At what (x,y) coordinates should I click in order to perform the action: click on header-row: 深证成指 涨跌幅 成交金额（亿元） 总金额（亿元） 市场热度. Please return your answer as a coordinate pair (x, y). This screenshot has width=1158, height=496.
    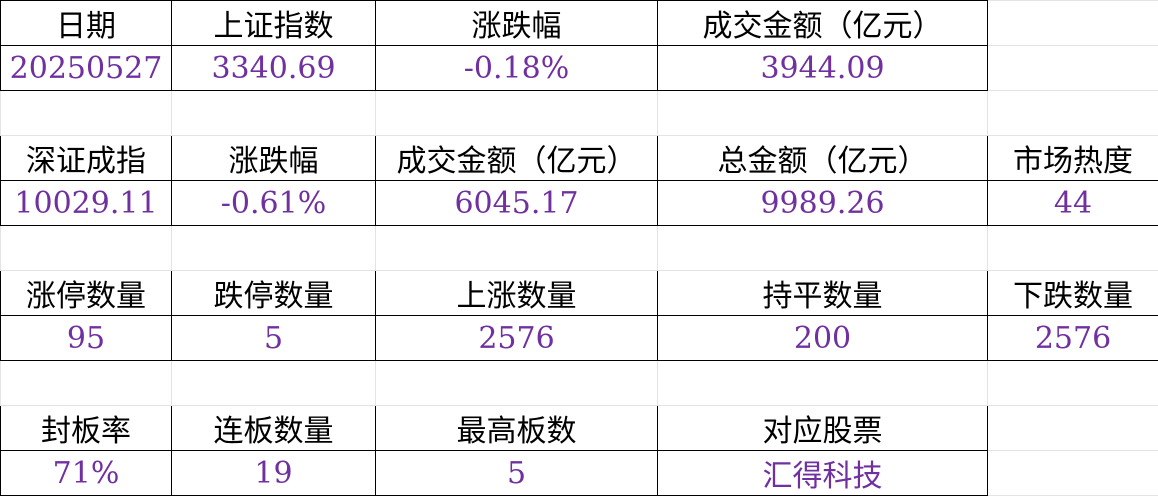
    Looking at the image, I should click on (579, 158).